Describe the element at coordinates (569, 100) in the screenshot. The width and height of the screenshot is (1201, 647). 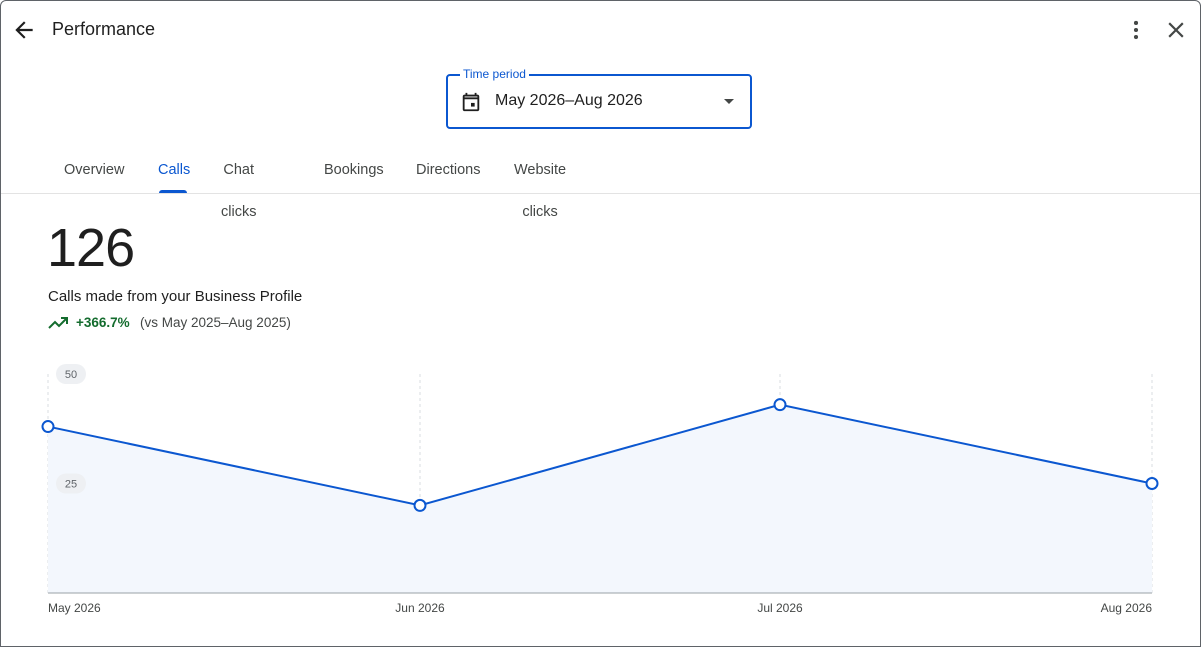
I see `time-period-value: May 2026–Aug 2026` at that location.